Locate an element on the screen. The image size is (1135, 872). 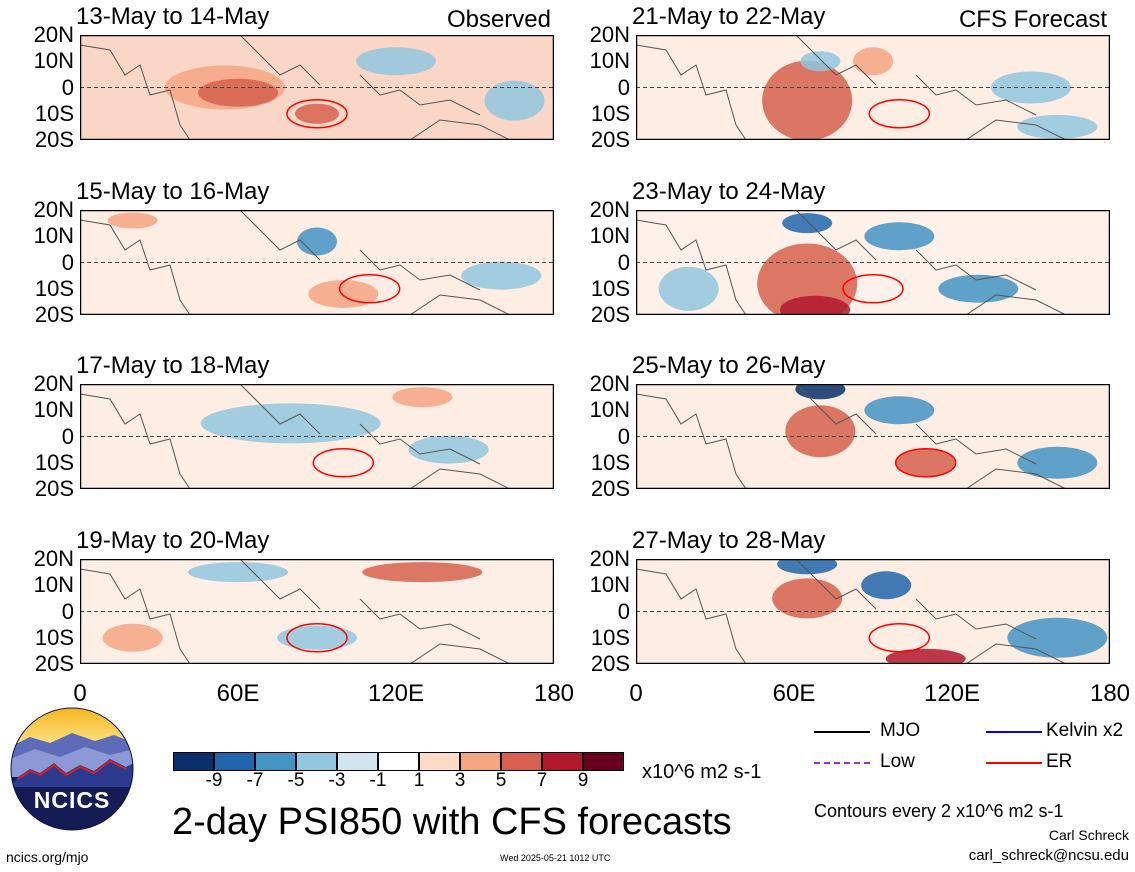
panel-title: 27-May to 28-May is located at coordinates (729, 540).